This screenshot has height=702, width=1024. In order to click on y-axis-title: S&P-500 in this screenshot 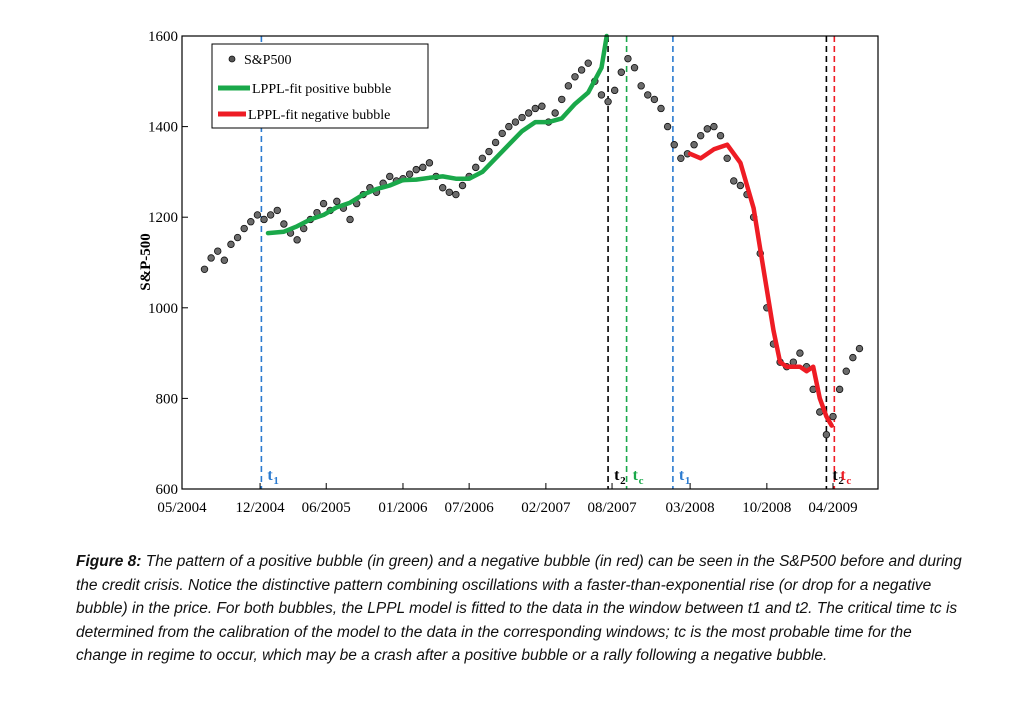, I will do `click(146, 262)`.